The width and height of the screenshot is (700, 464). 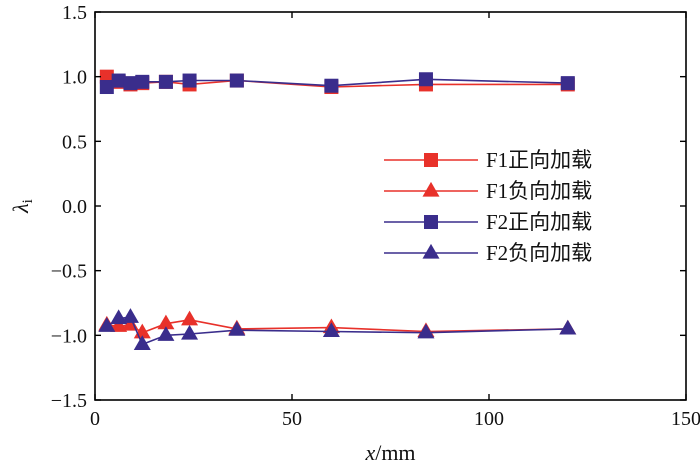 I want to click on y-tick-label: −1.0, so click(x=69, y=336).